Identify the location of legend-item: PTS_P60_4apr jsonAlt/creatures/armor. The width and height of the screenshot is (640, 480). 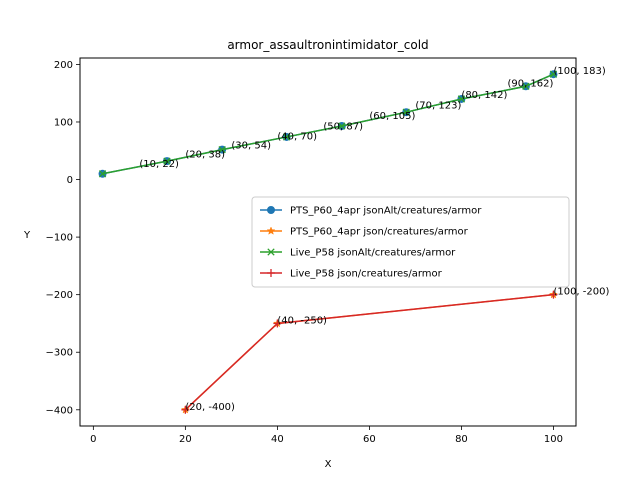
(371, 211).